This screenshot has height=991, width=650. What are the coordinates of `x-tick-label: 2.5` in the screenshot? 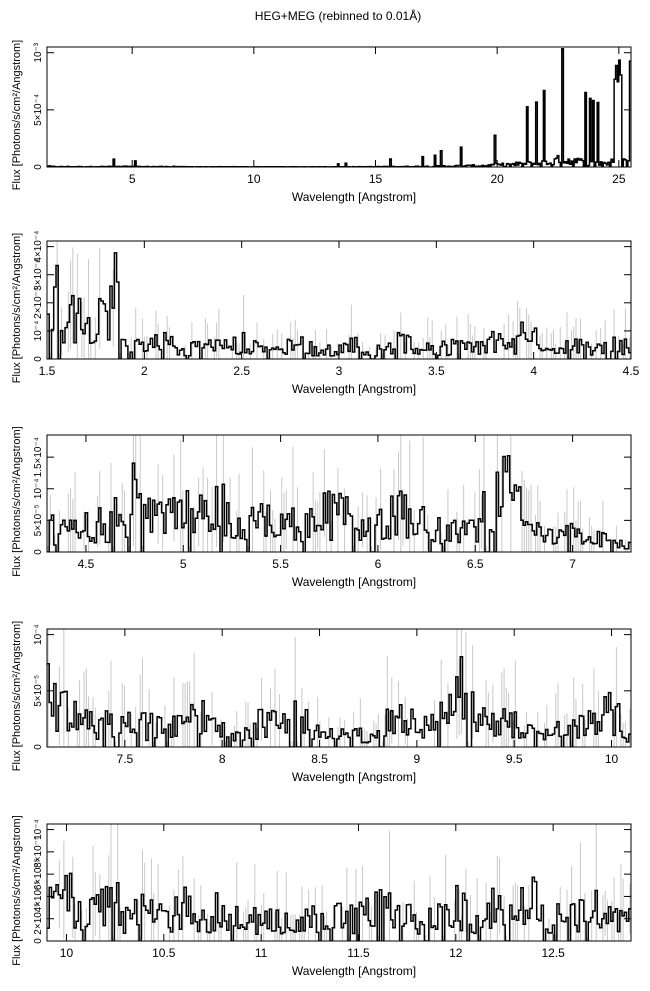 It's located at (241, 371).